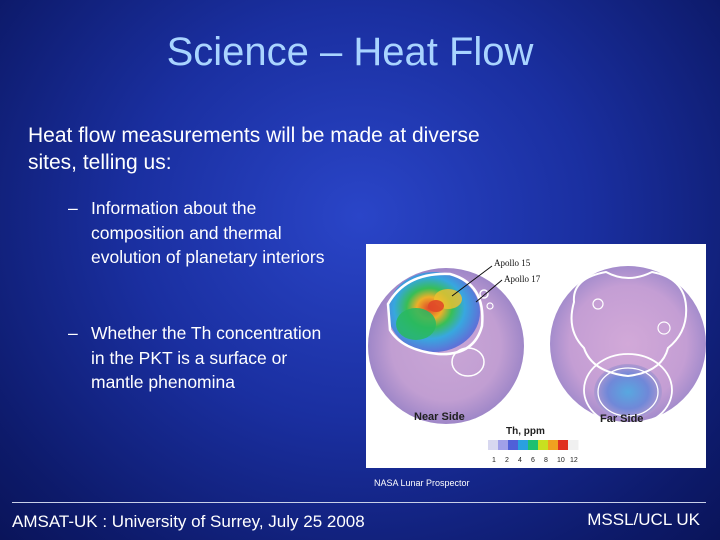  I want to click on apollo-17-label: Apollo 17, so click(522, 279).